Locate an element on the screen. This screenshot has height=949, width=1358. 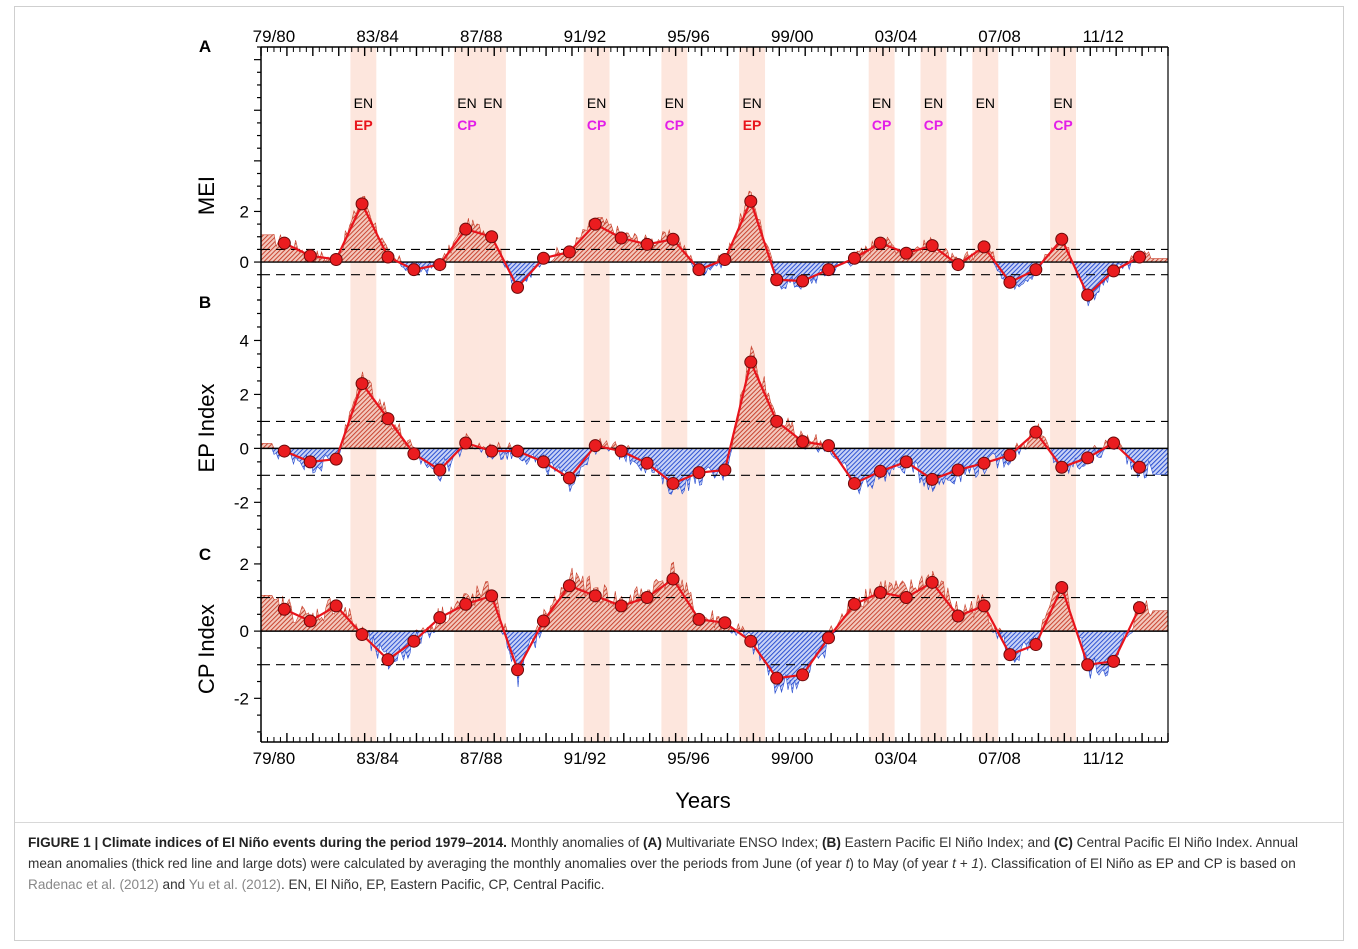
citation-yu: Yu et al. (2012) is located at coordinates (234, 884).